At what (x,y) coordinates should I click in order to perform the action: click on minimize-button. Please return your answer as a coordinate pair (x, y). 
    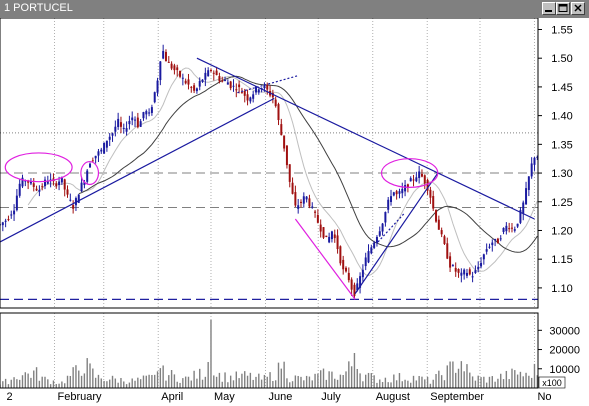
    Looking at the image, I should click on (549, 8).